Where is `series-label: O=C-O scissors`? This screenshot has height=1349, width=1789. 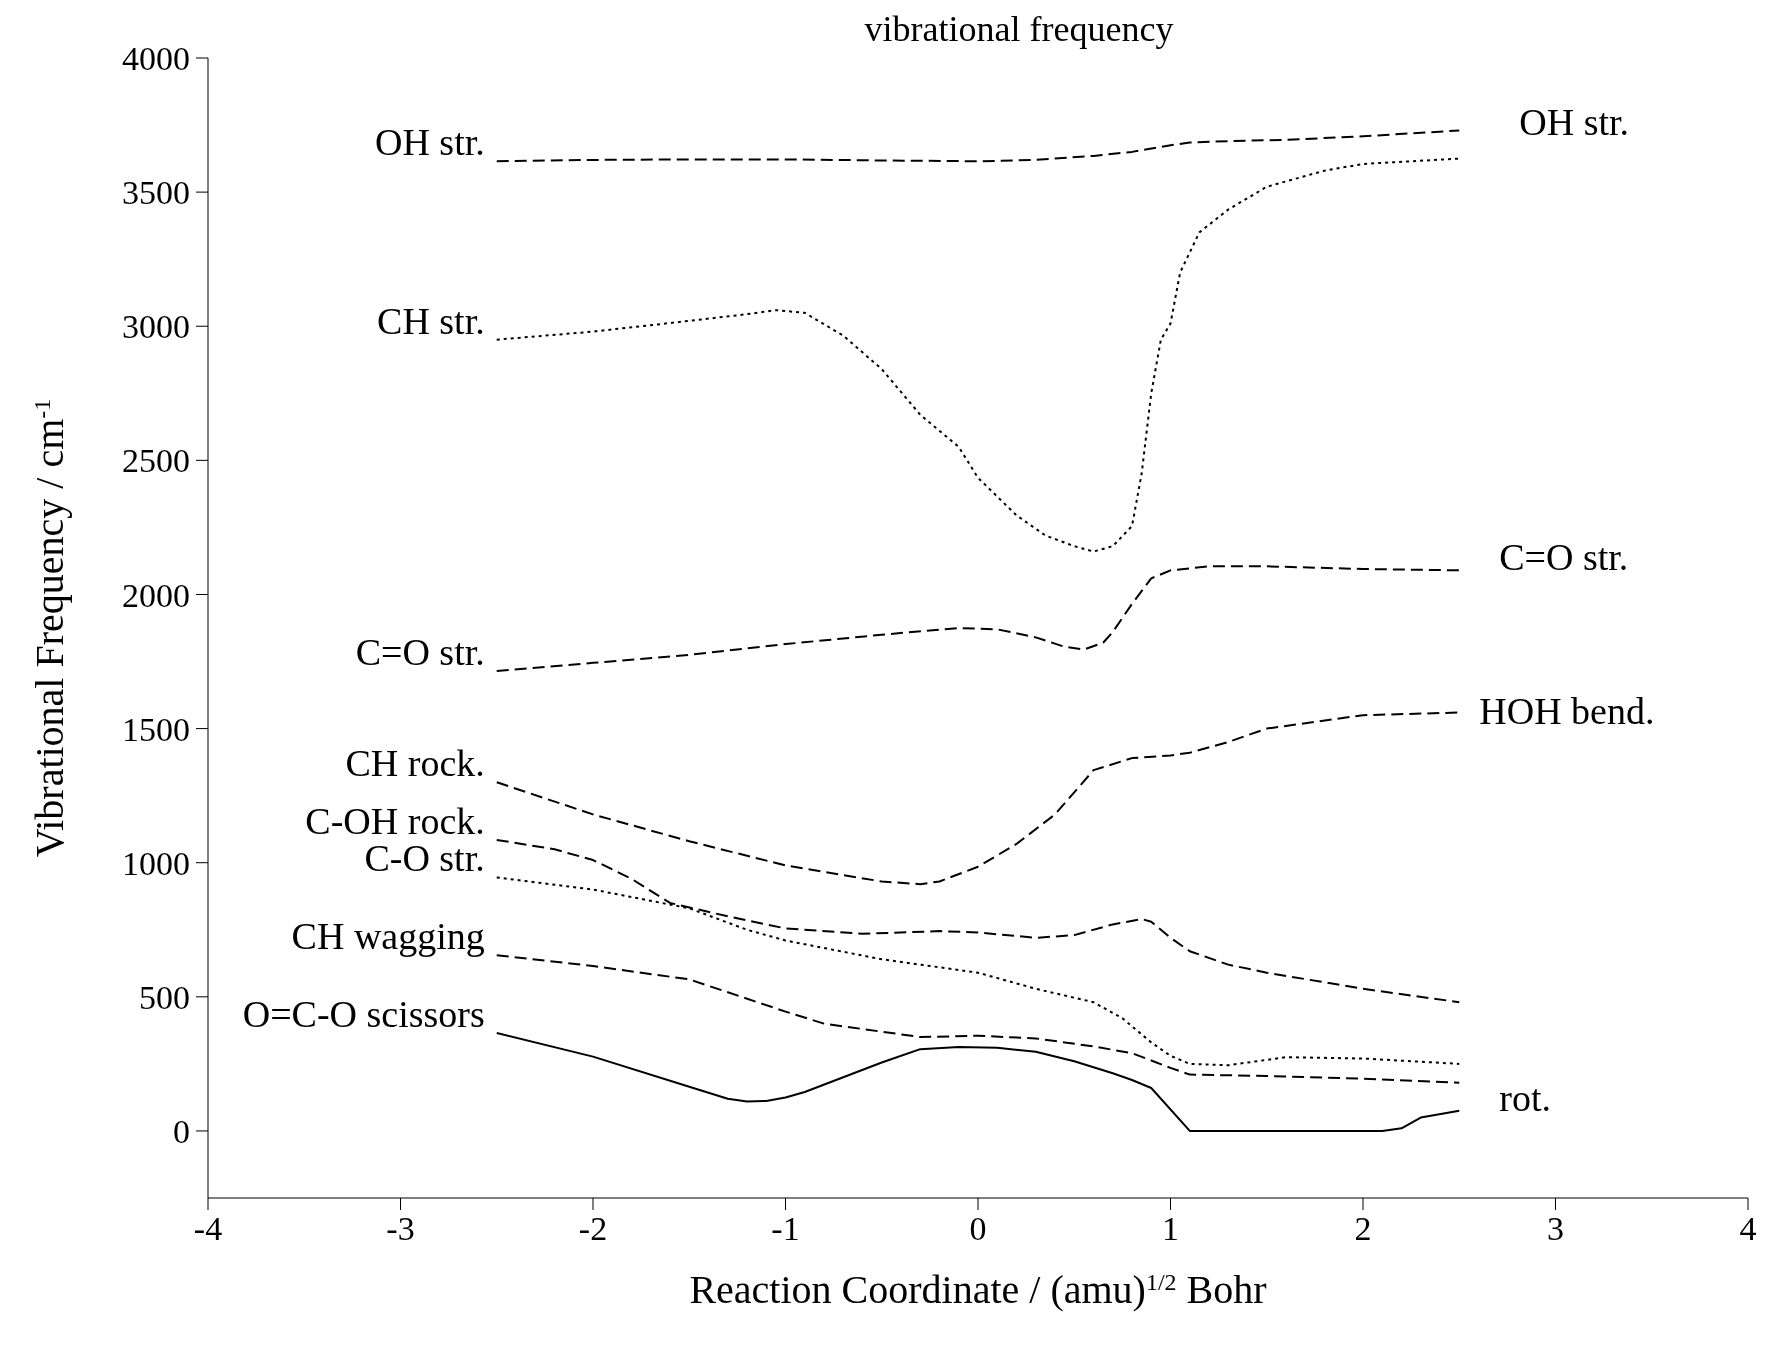 series-label: O=C-O scissors is located at coordinates (363, 1014).